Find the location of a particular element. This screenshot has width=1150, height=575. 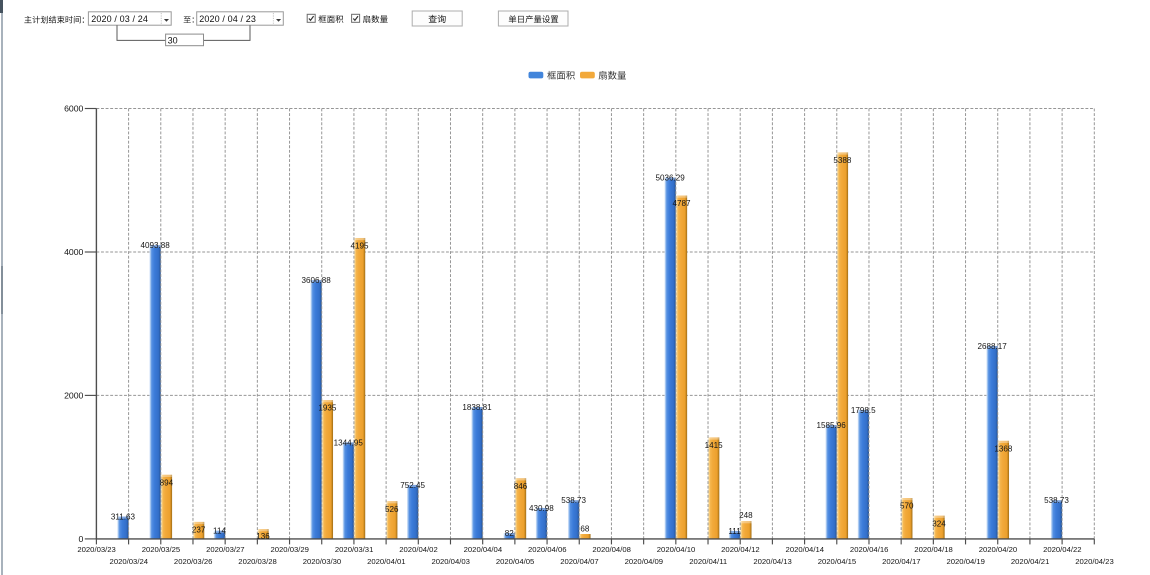

svg-text: 2020/04/12 is located at coordinates (740, 549).